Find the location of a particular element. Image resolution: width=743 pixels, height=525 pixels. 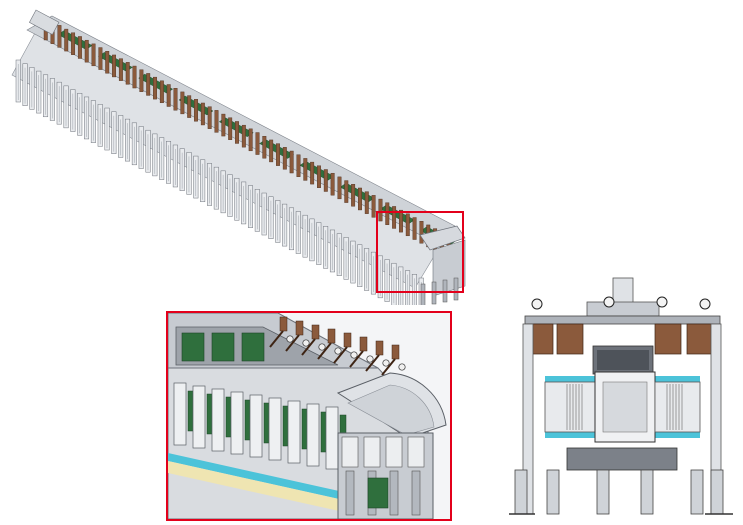

upper-dark-inset is located at coordinates (623, 360).